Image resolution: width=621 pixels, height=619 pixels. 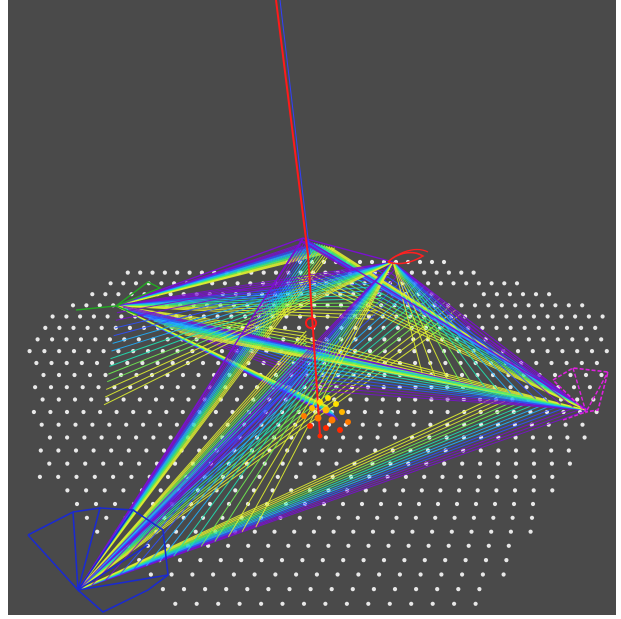 I want to click on ray-outline, so click(x=348, y=250).